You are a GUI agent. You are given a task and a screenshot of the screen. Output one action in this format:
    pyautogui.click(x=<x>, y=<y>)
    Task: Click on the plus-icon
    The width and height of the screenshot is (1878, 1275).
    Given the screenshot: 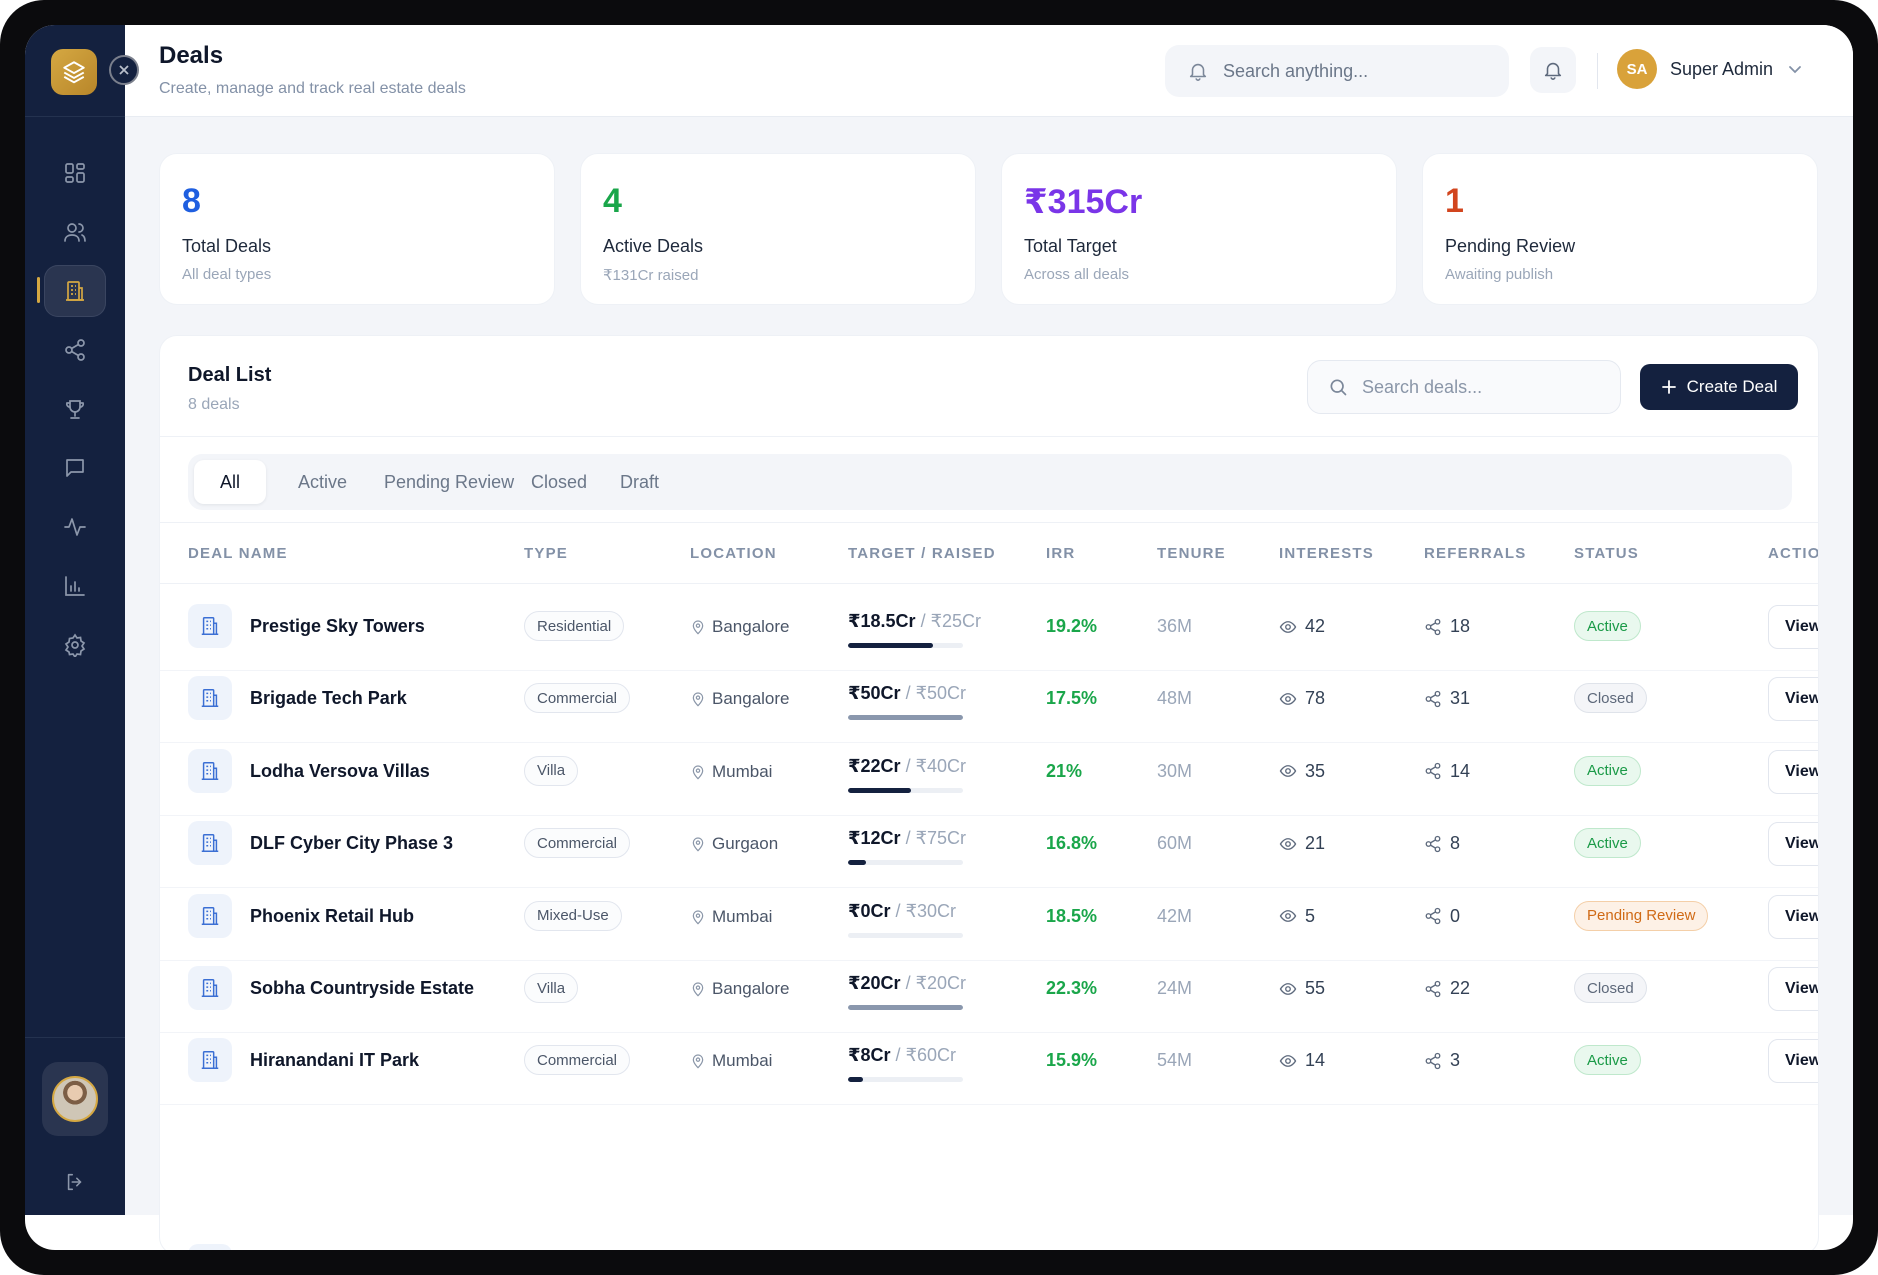 What is the action you would take?
    pyautogui.click(x=1668, y=387)
    